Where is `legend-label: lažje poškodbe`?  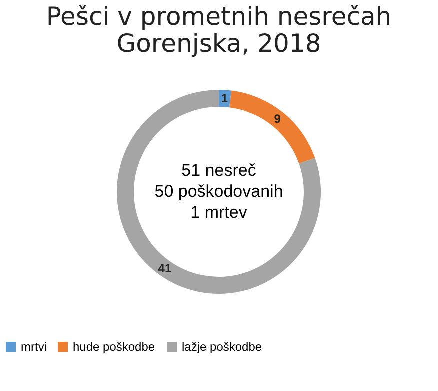
legend-label: lažje poškodbe is located at coordinates (222, 347).